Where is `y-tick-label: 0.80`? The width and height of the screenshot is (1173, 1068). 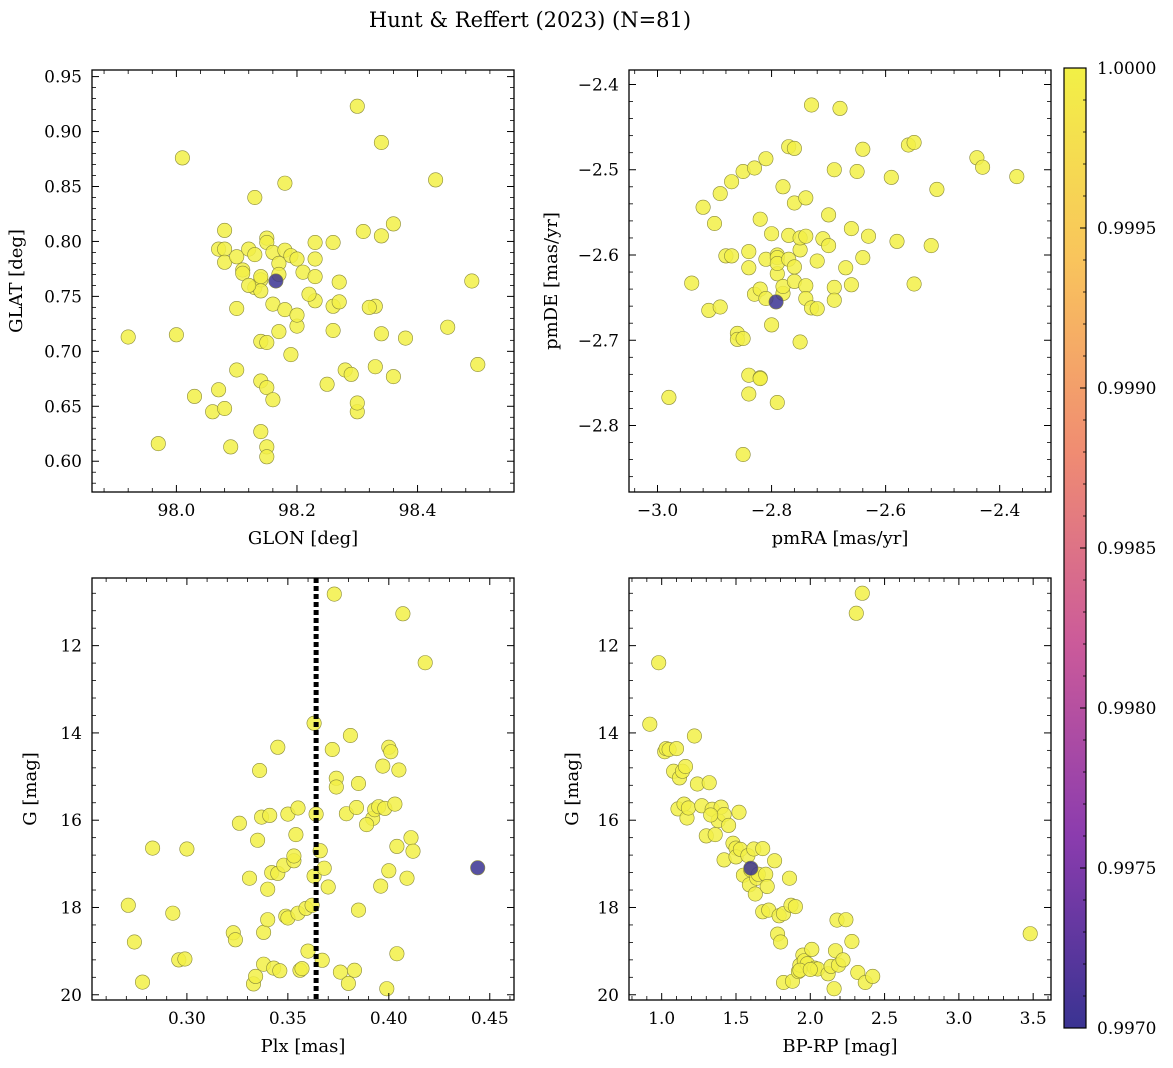 y-tick-label: 0.80 is located at coordinates (63, 242).